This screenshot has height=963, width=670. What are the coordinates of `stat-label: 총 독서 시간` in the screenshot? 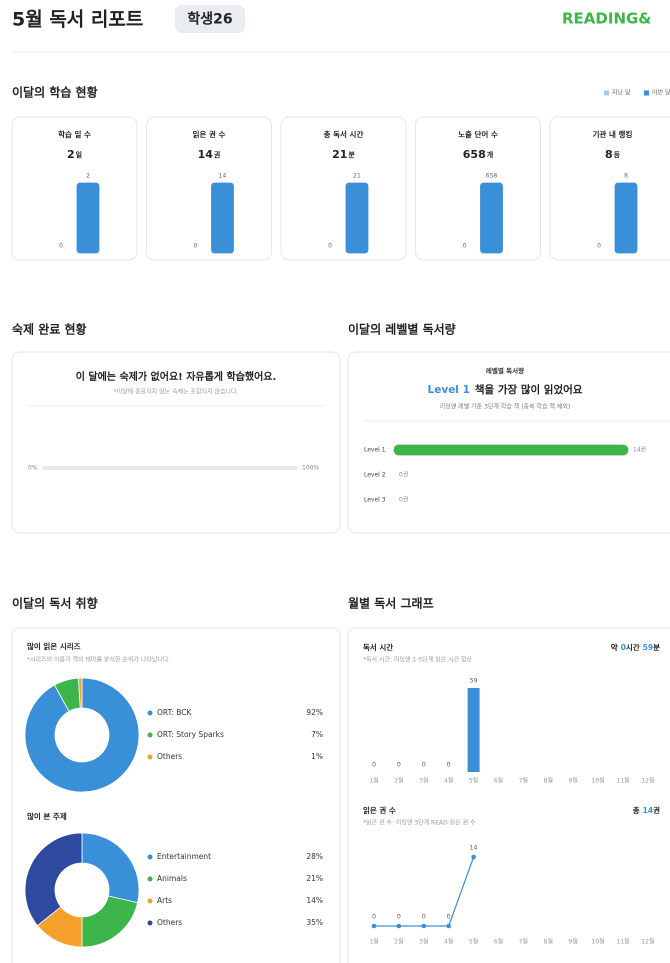 It's located at (344, 134).